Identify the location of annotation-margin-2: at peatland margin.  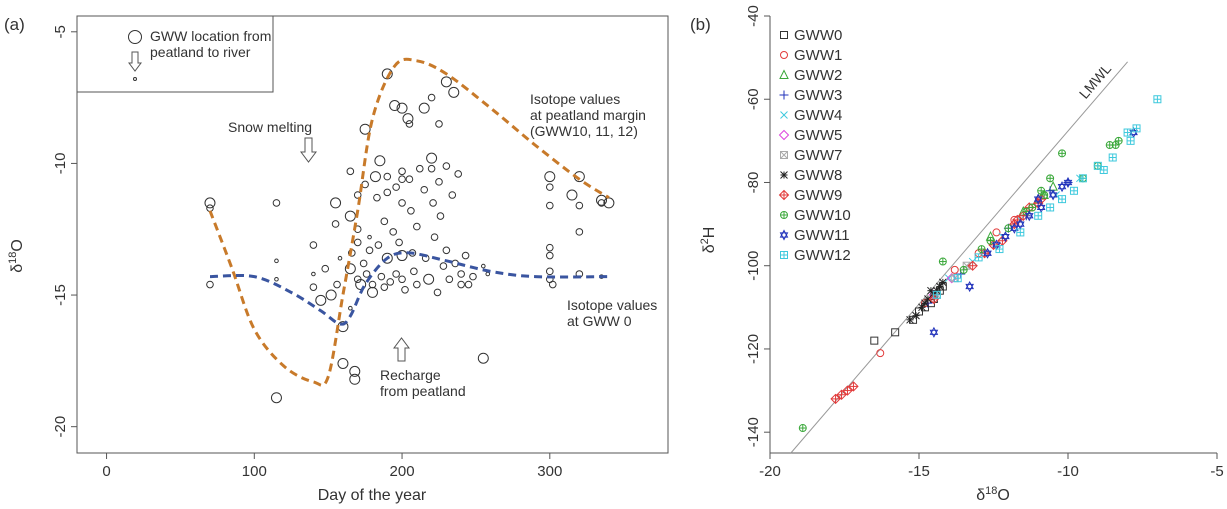
(588, 115).